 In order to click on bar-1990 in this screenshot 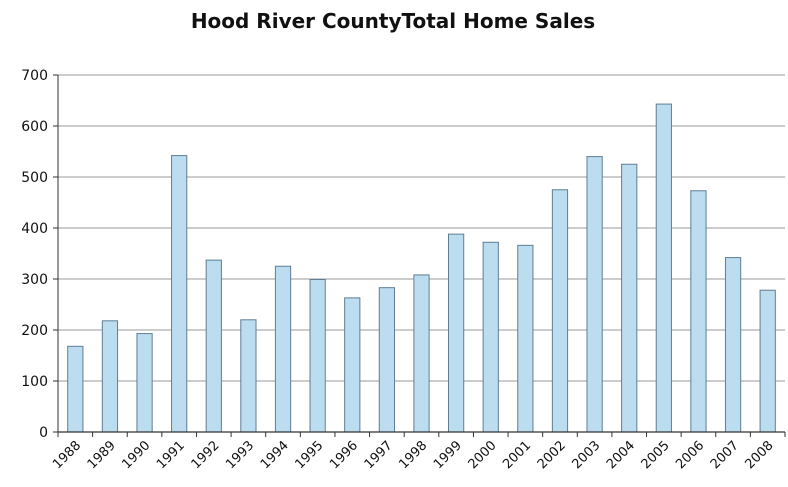, I will do `click(144, 383)`.